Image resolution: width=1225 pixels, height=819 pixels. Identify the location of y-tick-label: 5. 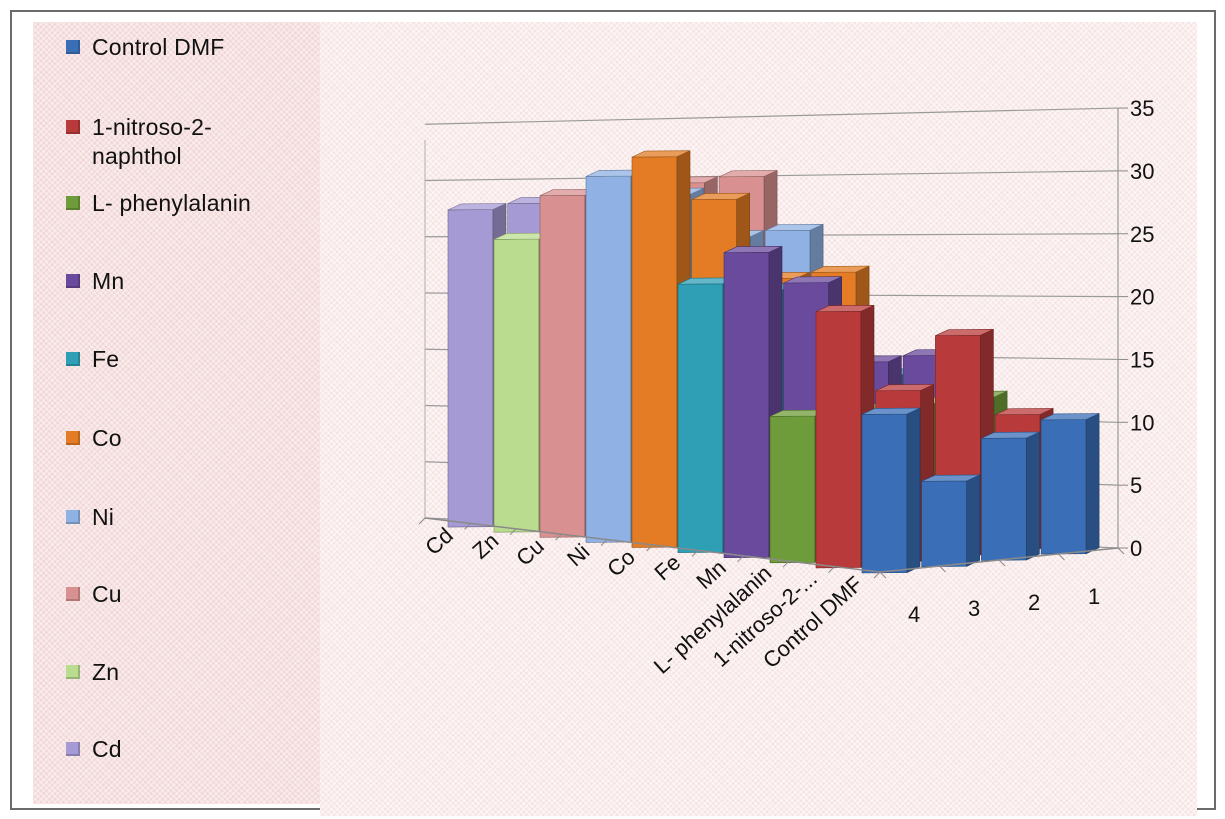
(1136, 485).